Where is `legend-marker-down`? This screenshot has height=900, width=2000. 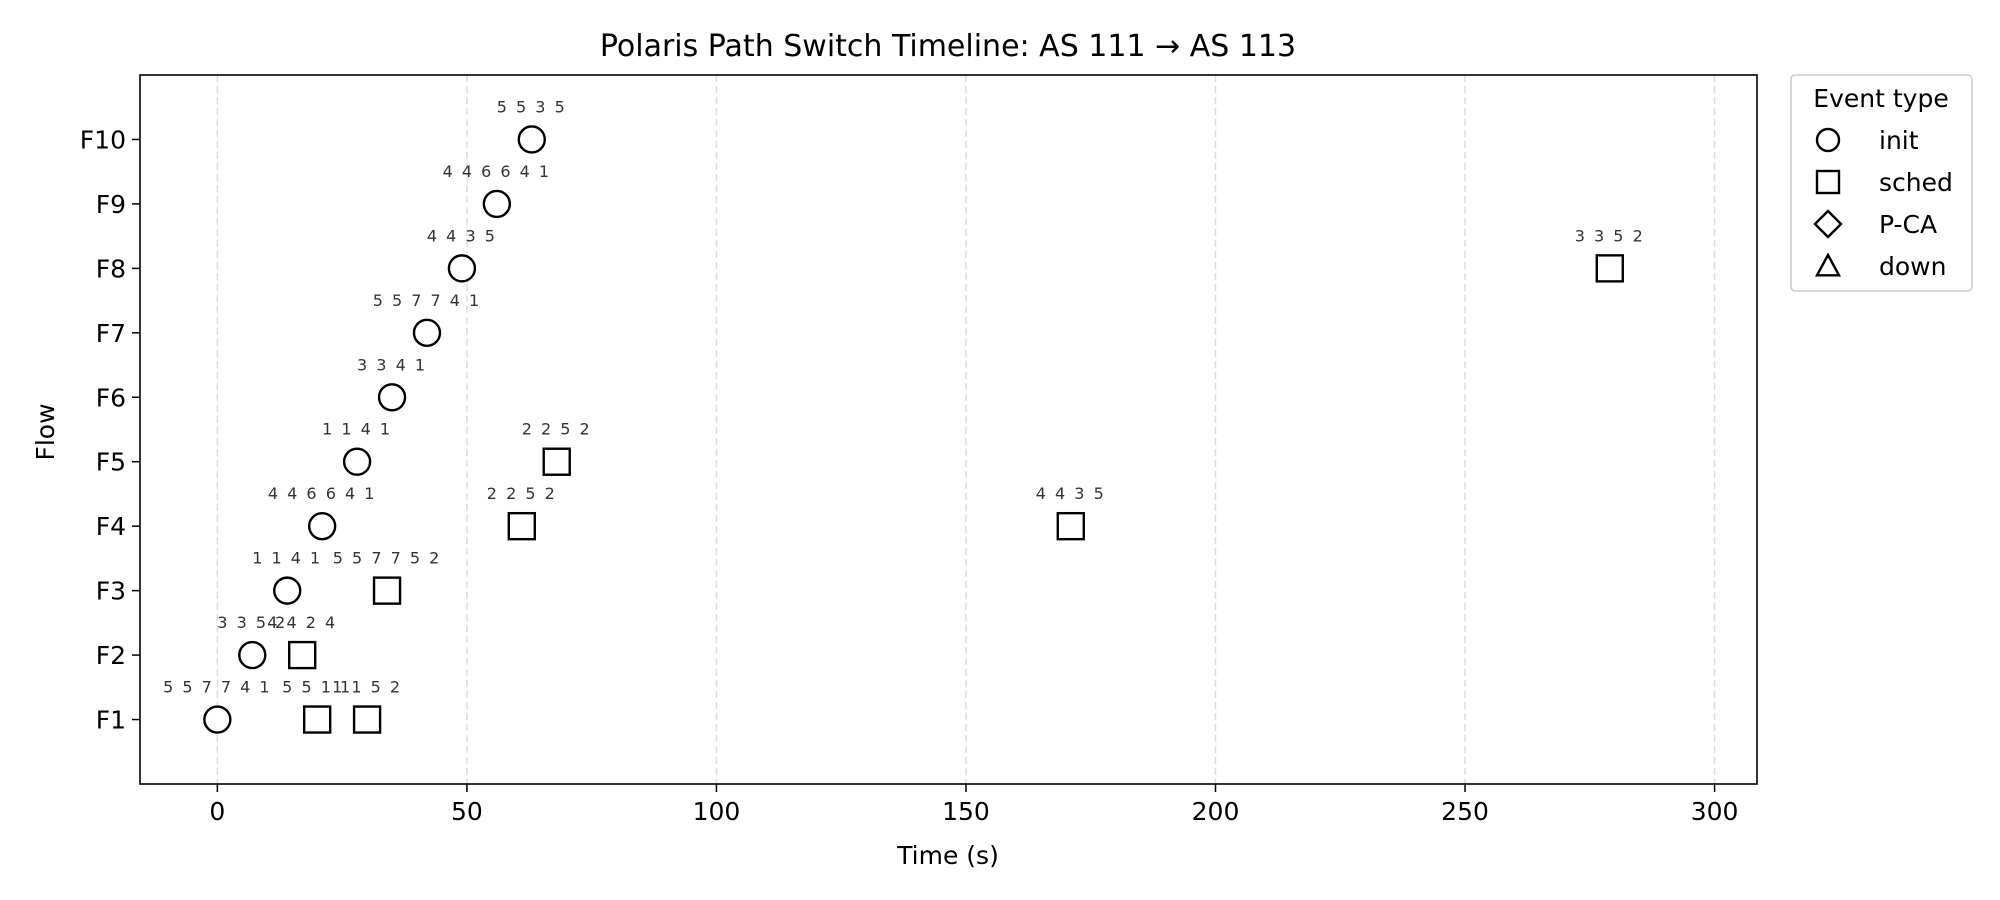
legend-marker-down is located at coordinates (1828, 264).